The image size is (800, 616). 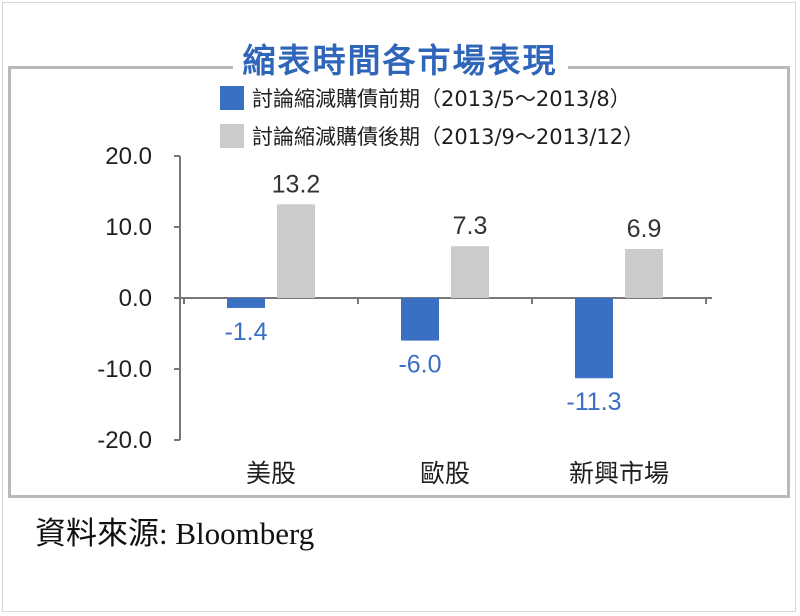 What do you see at coordinates (124, 369) in the screenshot?
I see `y-tick-label: -10.0` at bounding box center [124, 369].